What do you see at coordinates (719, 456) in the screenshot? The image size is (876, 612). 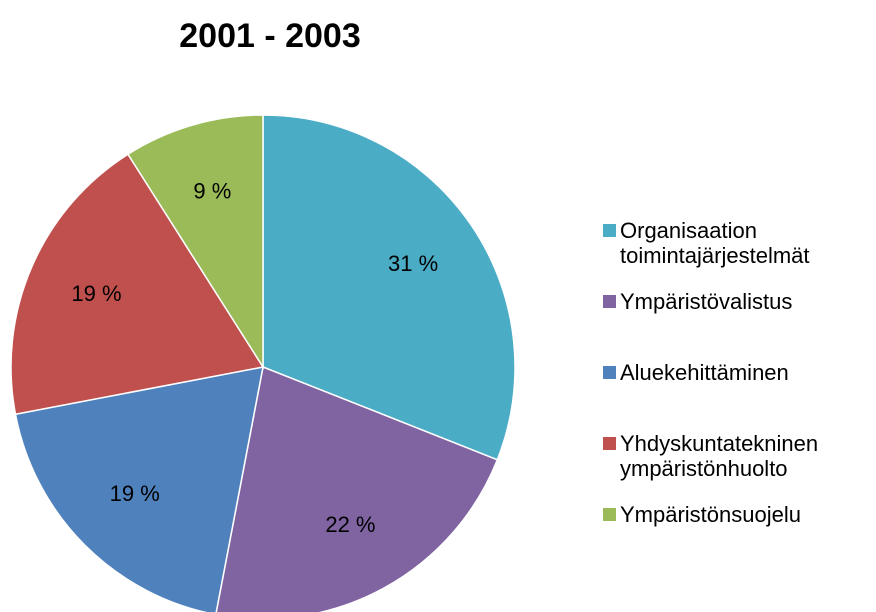 I see `legend-label: Yhdyskuntatekninen ympäristönhuolto` at bounding box center [719, 456].